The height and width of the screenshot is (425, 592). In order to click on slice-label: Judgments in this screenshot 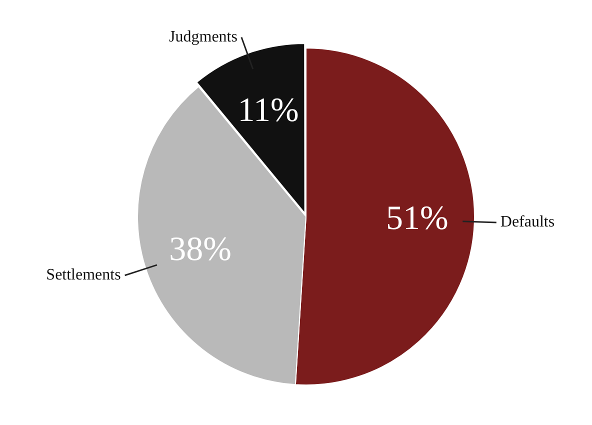, I will do `click(203, 37)`.